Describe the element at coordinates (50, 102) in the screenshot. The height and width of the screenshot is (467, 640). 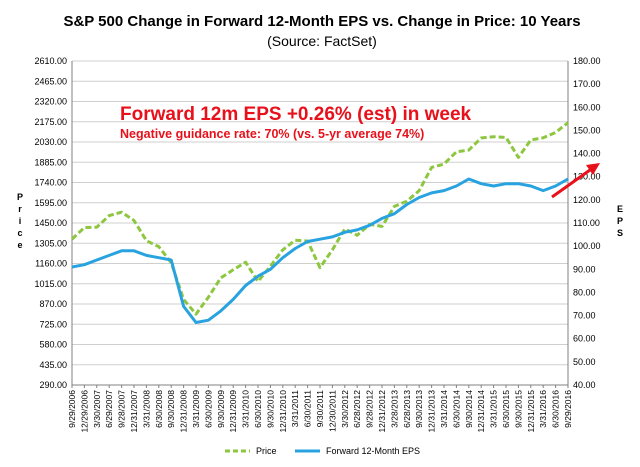
I see `y-tick-label-left: 2320.00` at that location.